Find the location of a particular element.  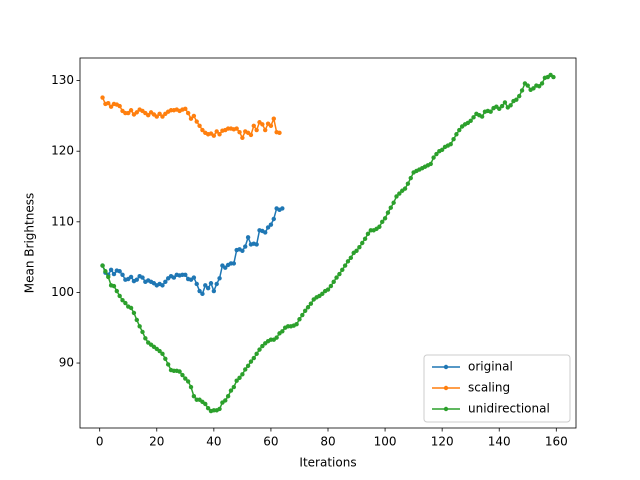

y-tick-label: 120 is located at coordinates (62, 151).